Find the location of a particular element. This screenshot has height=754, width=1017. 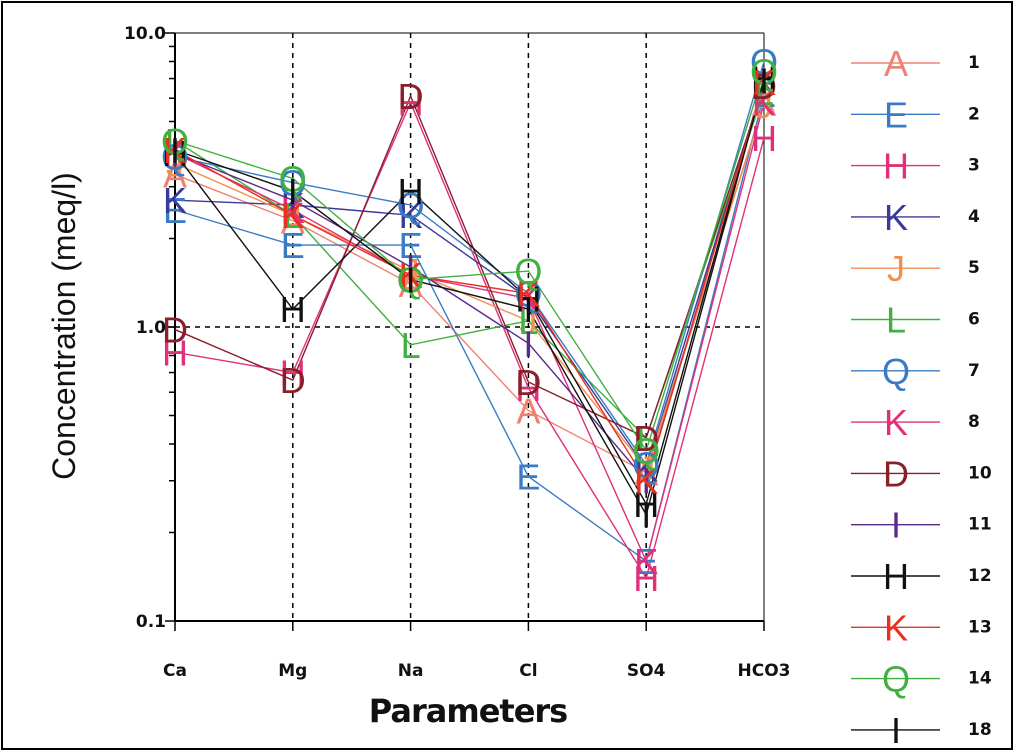

legend-marker-2: E is located at coordinates (896, 114).